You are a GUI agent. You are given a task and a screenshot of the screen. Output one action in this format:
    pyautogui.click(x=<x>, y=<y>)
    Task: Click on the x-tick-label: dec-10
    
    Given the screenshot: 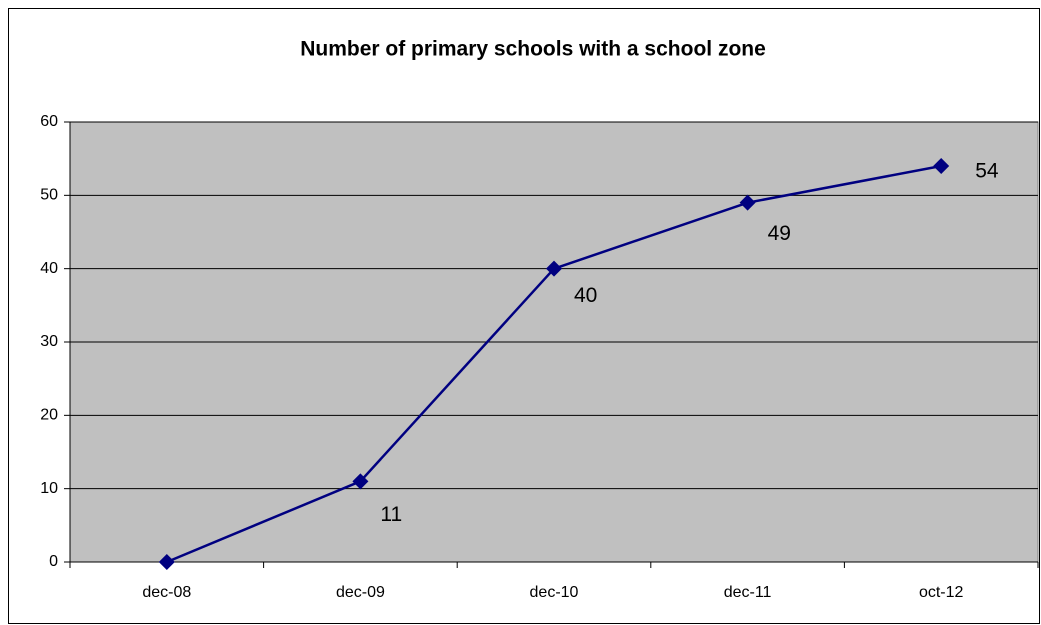 What is the action you would take?
    pyautogui.click(x=554, y=592)
    